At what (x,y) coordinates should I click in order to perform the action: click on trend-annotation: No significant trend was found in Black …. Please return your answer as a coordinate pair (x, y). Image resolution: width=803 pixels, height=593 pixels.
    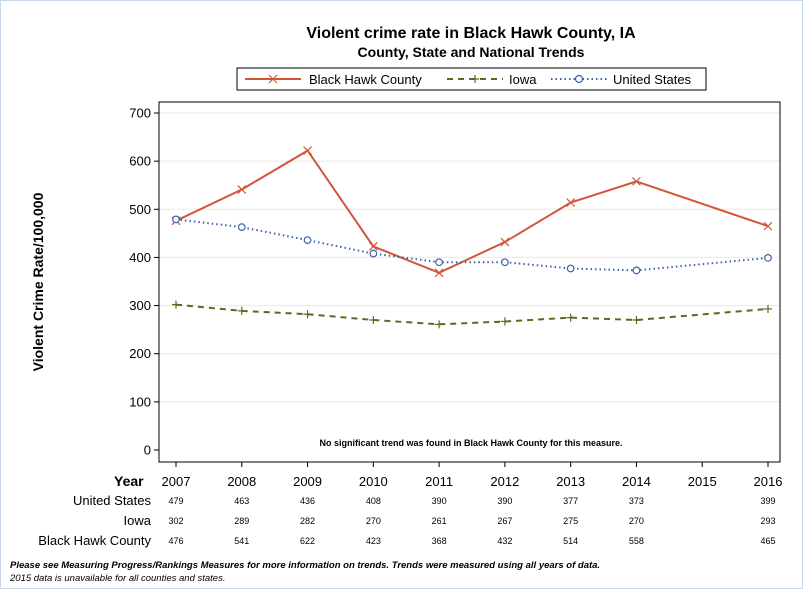
    Looking at the image, I should click on (470, 443).